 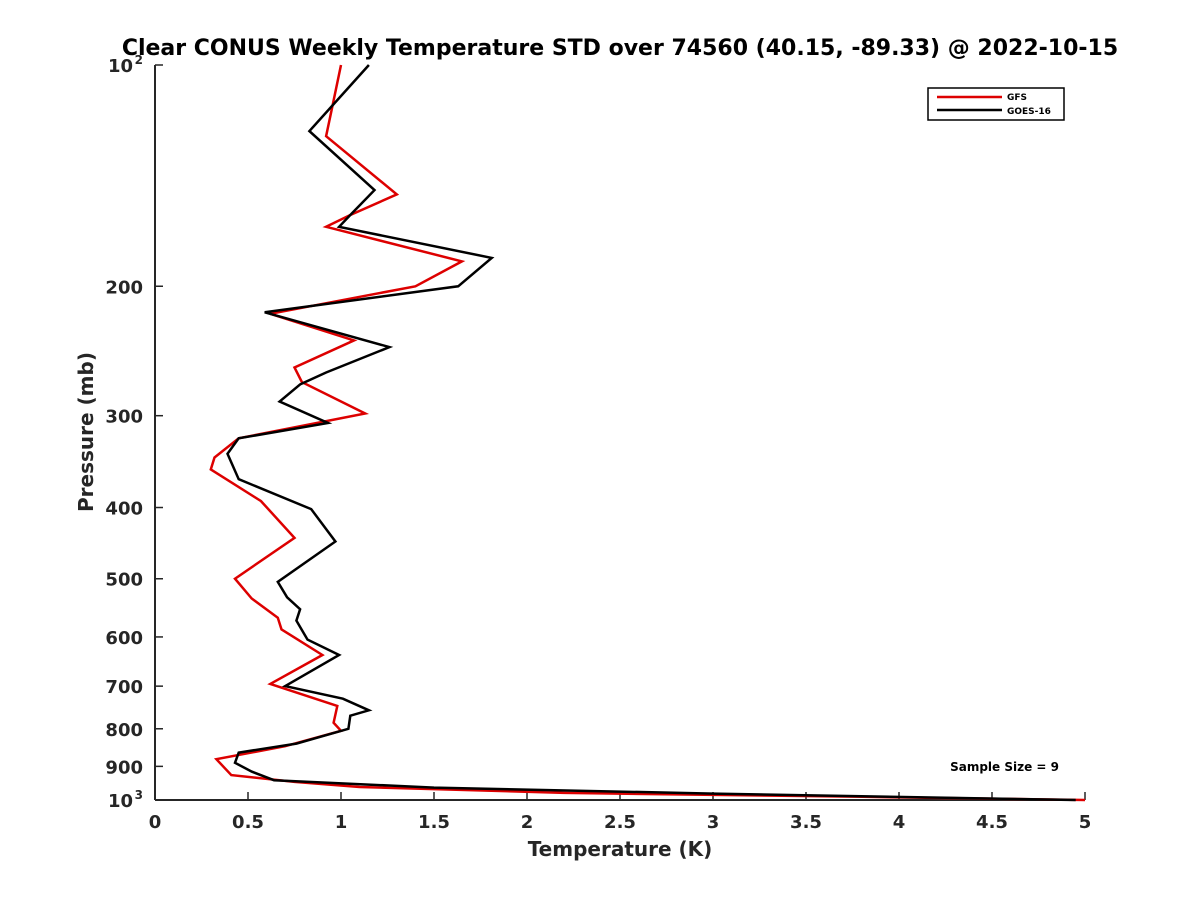 I want to click on x-tick-label: 2.5, so click(x=620, y=822).